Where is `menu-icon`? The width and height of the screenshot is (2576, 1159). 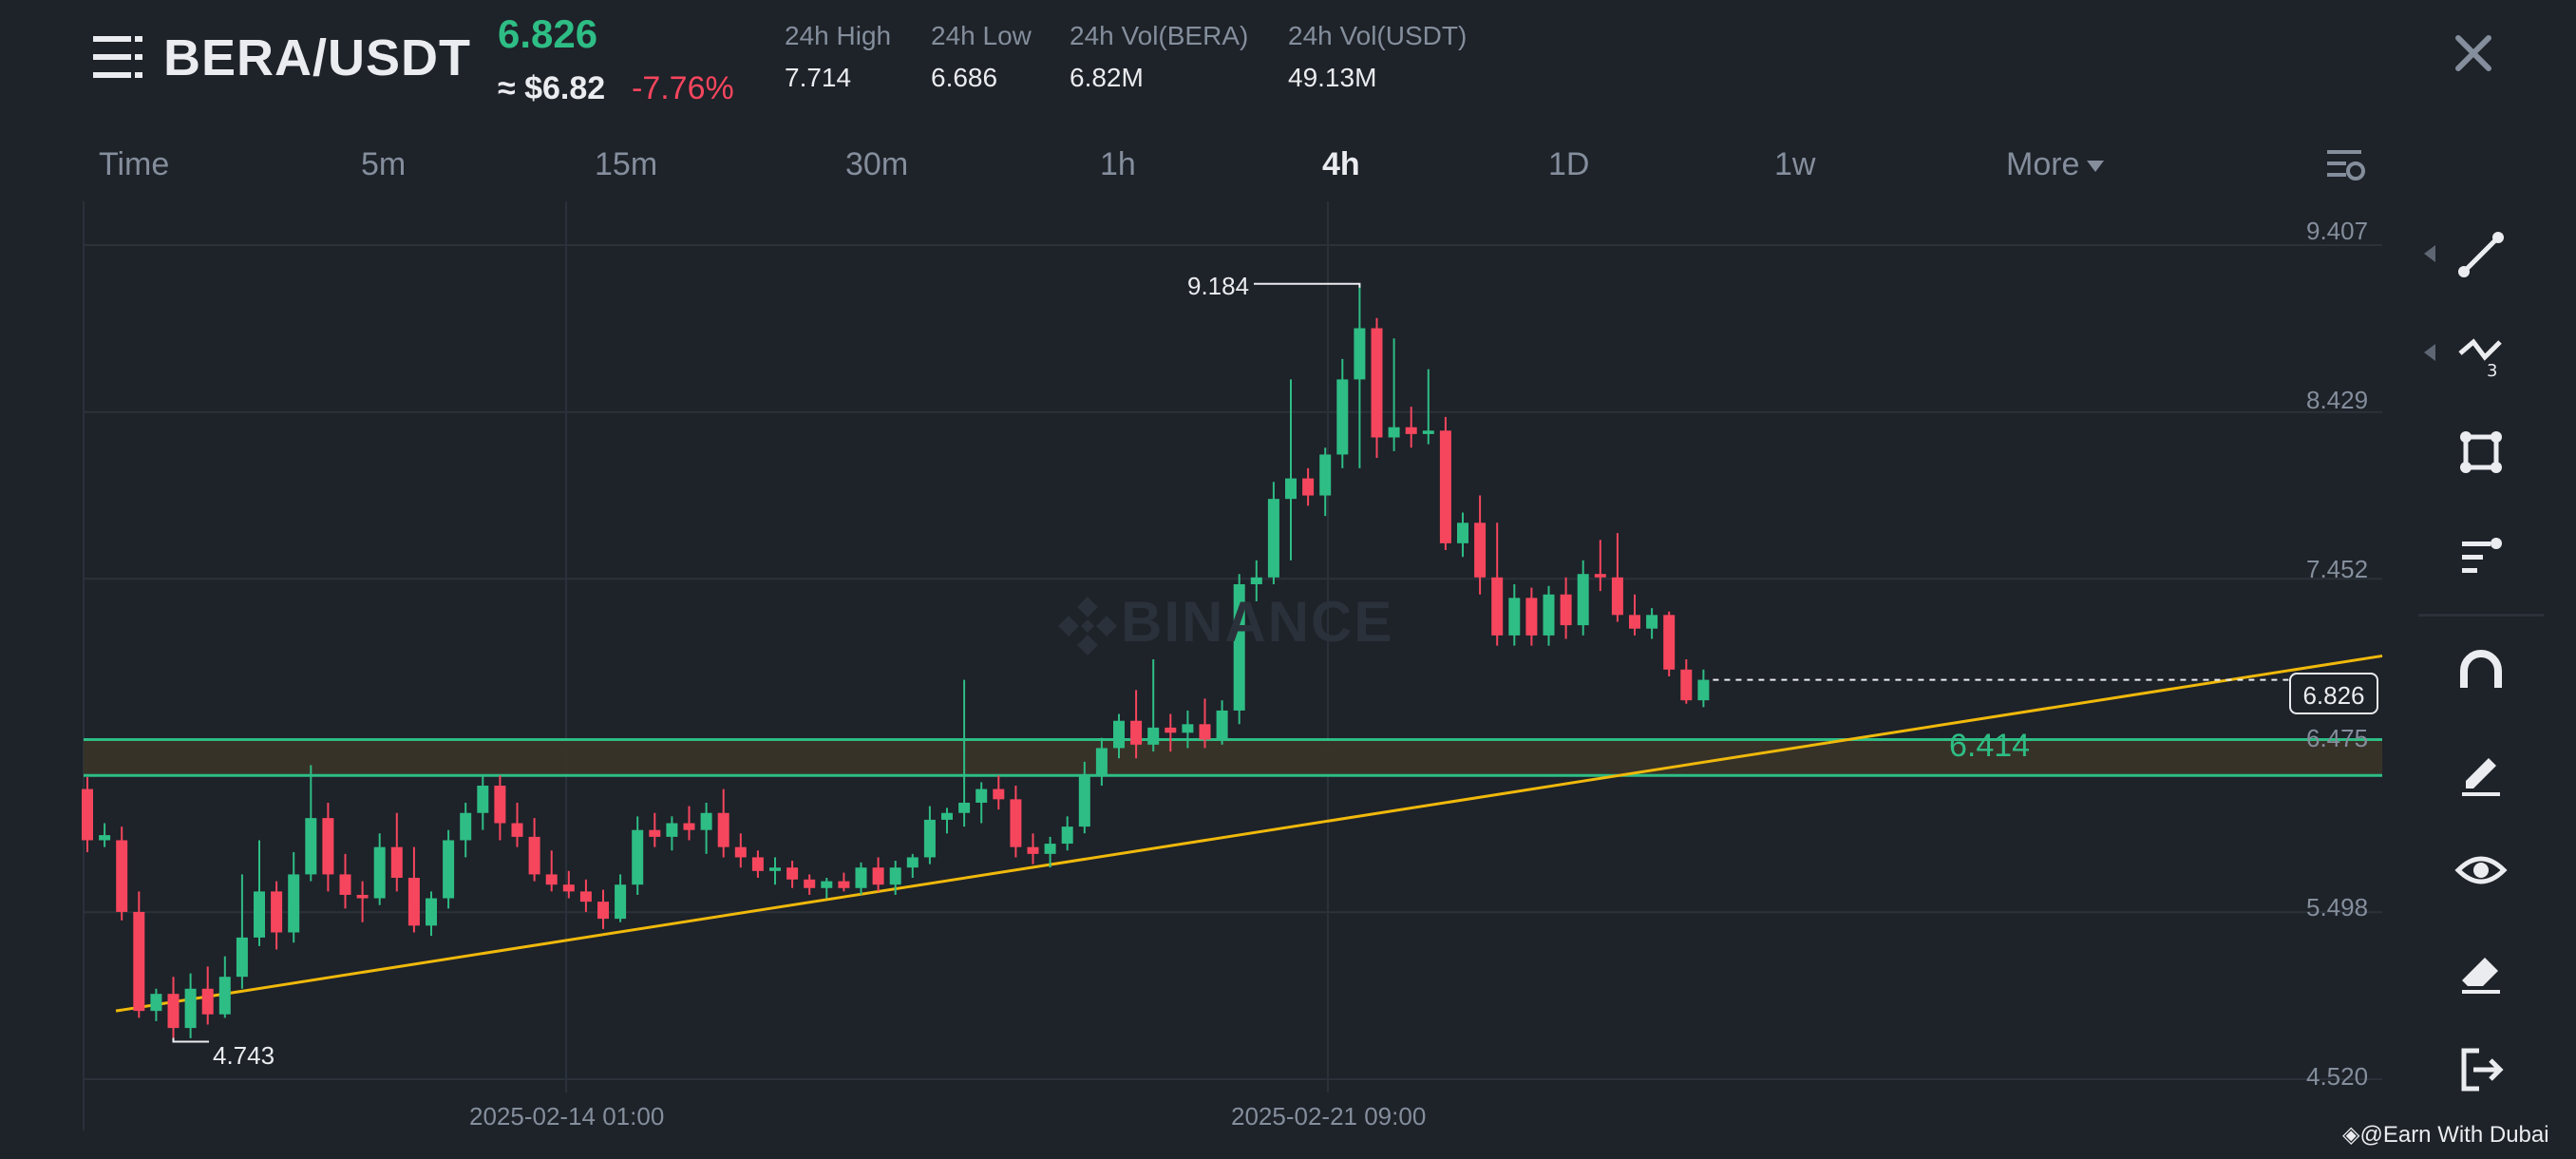 menu-icon is located at coordinates (117, 57).